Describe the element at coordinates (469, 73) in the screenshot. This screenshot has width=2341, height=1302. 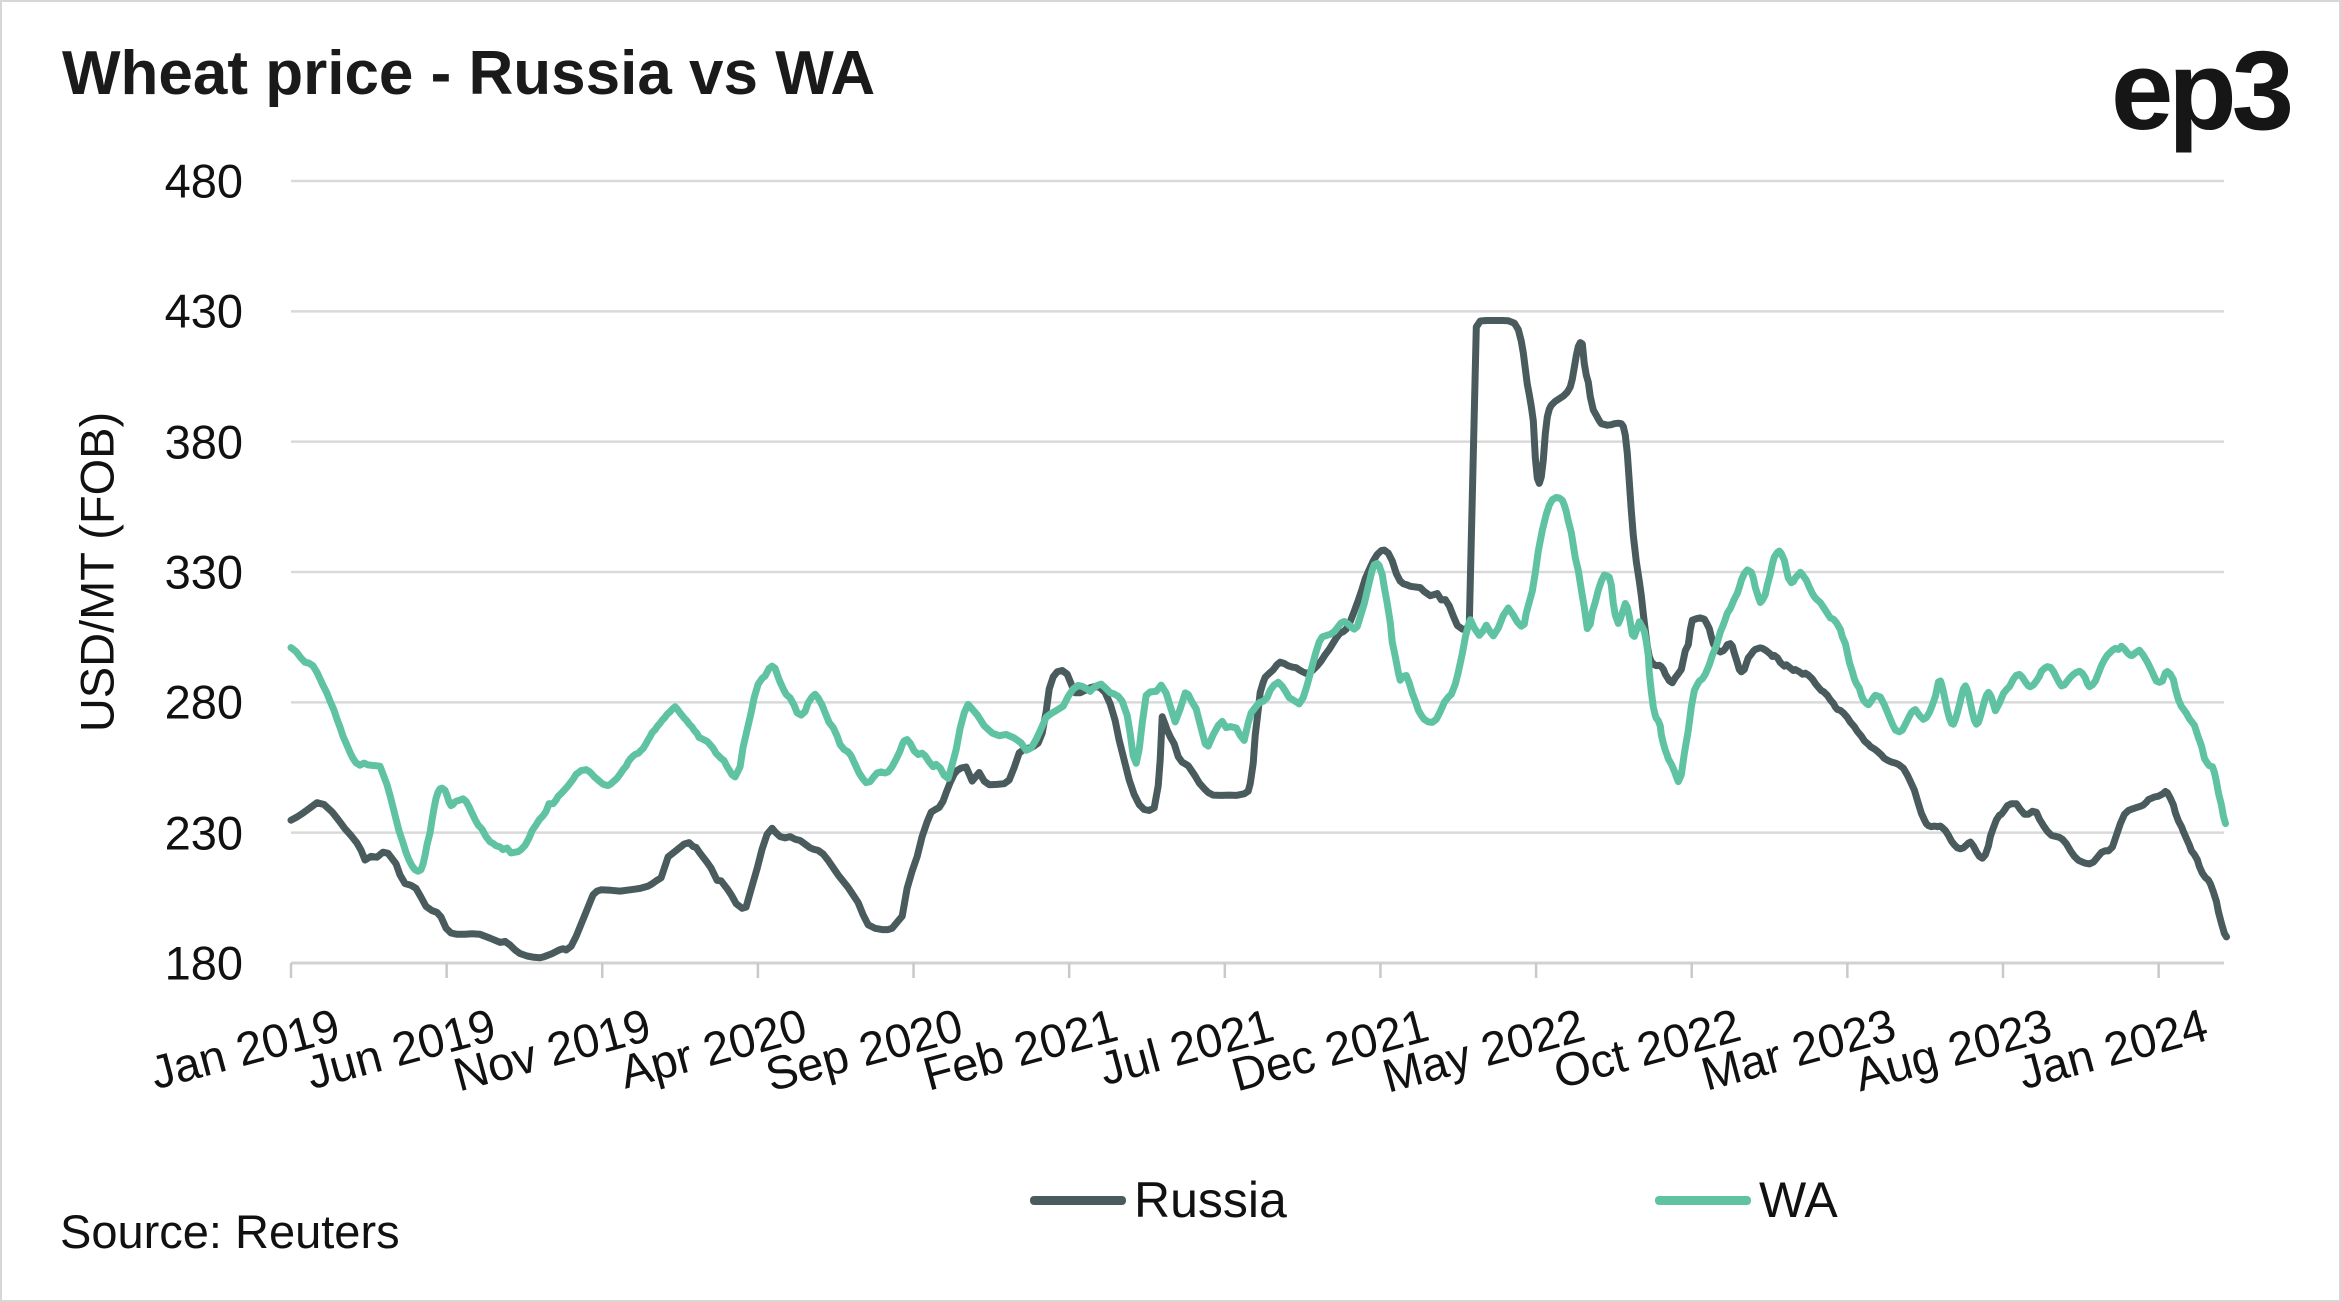
I see `chart-title: Wheat price - Russia vs WA` at that location.